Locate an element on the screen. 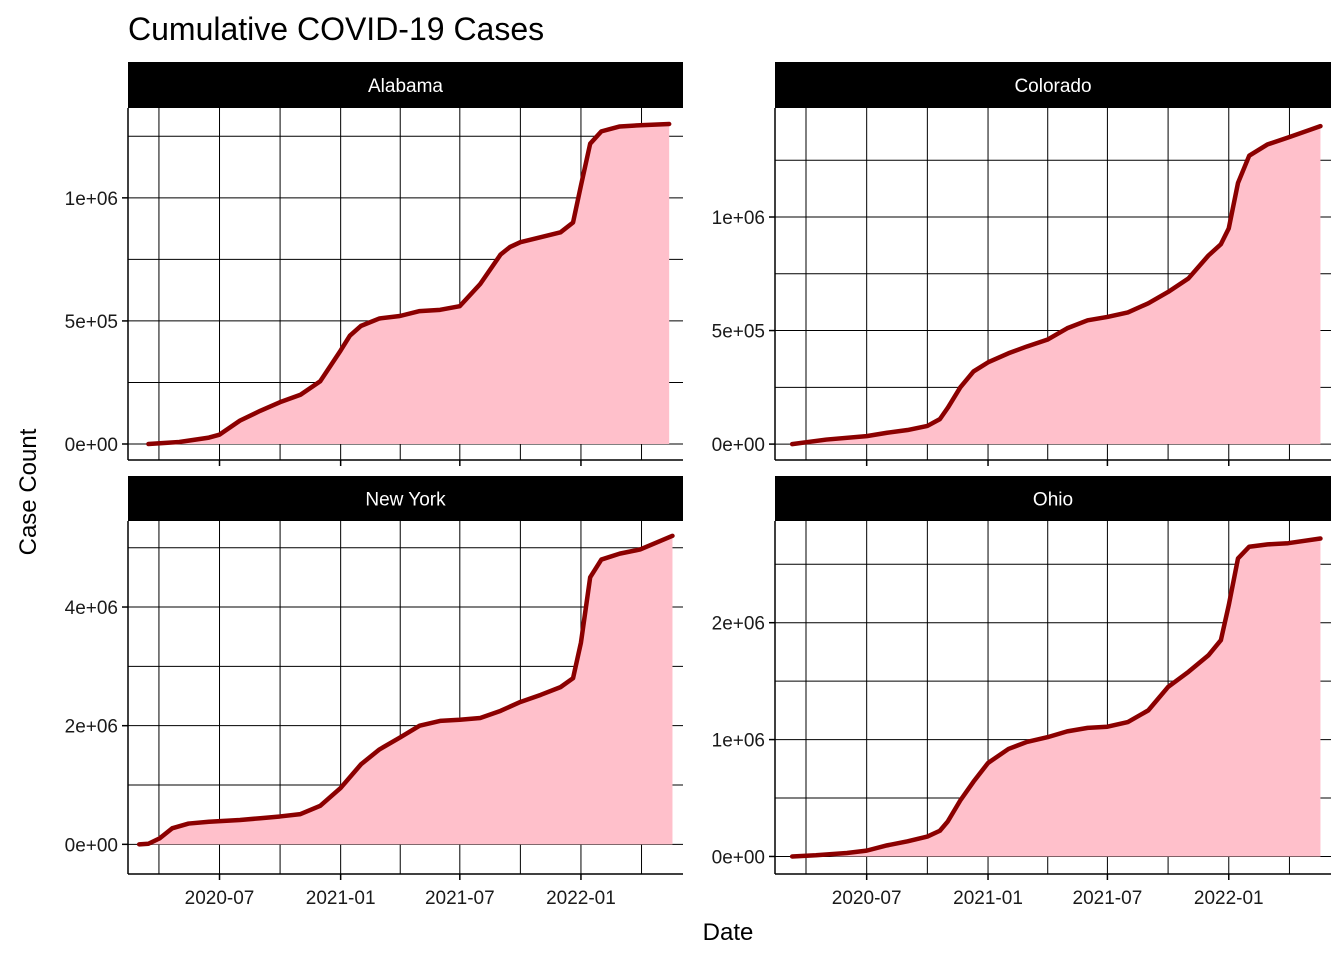 The height and width of the screenshot is (960, 1344). line-alabama is located at coordinates (409, 284).